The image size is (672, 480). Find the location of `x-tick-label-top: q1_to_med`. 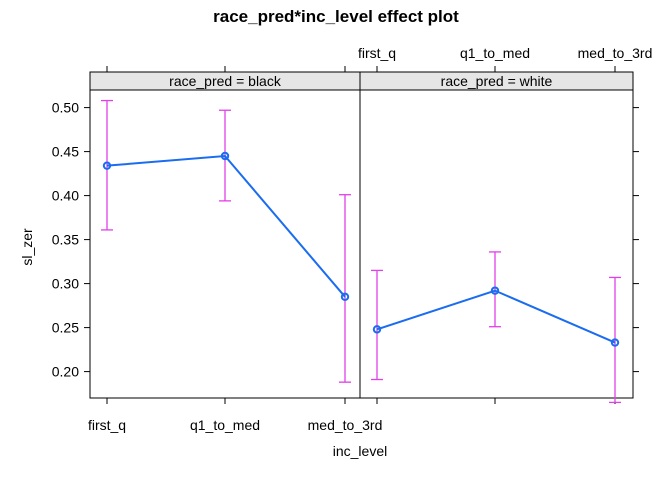

x-tick-label-top: q1_to_med is located at coordinates (495, 53).